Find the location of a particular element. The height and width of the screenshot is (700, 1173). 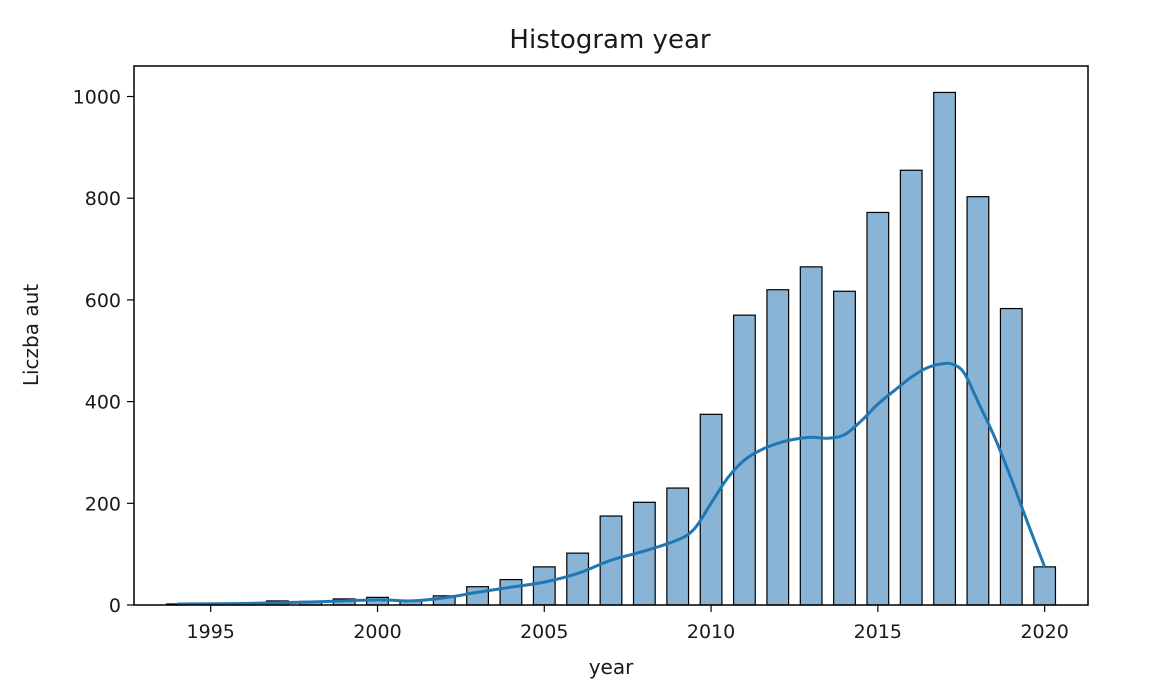

x-axis-label: year is located at coordinates (611, 667).